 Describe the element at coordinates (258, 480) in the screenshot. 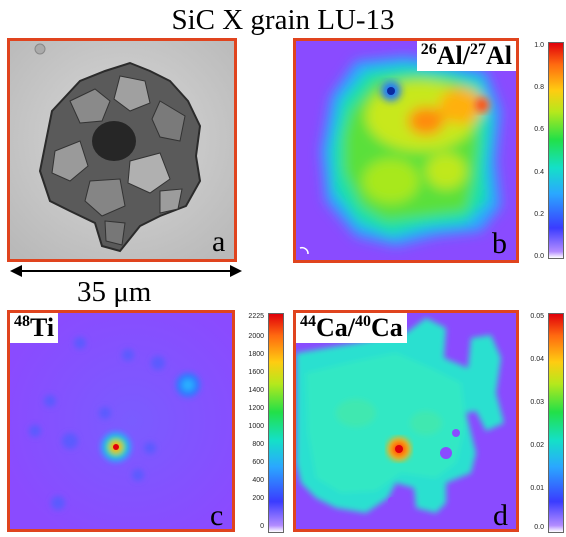

I see `colorbar-c-tick: 400` at that location.